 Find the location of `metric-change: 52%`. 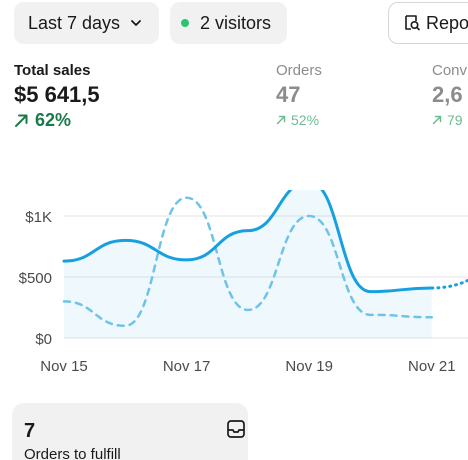

metric-change: 52% is located at coordinates (299, 120).